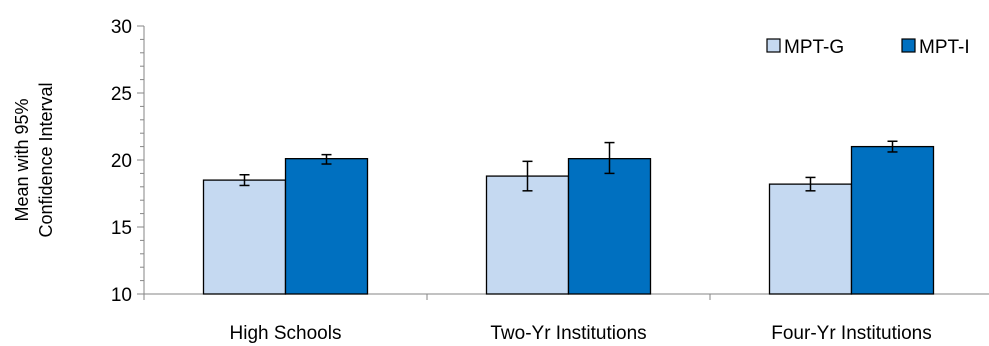  What do you see at coordinates (868, 47) in the screenshot?
I see `legend: MPT-G MPT-I` at bounding box center [868, 47].